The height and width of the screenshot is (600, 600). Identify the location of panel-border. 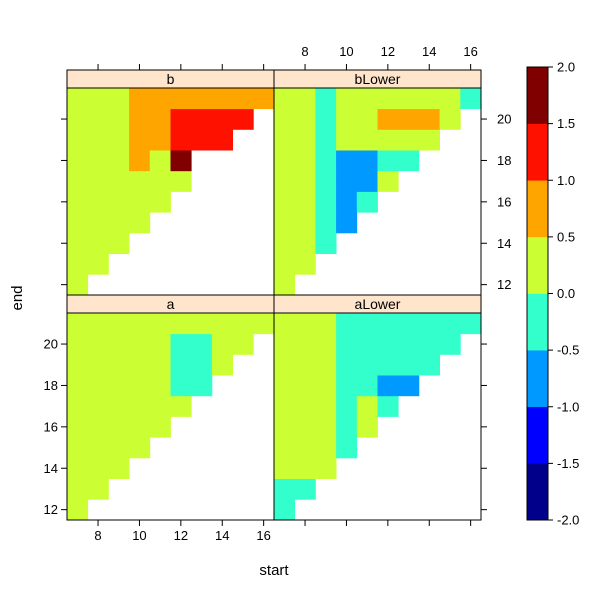
(377, 416).